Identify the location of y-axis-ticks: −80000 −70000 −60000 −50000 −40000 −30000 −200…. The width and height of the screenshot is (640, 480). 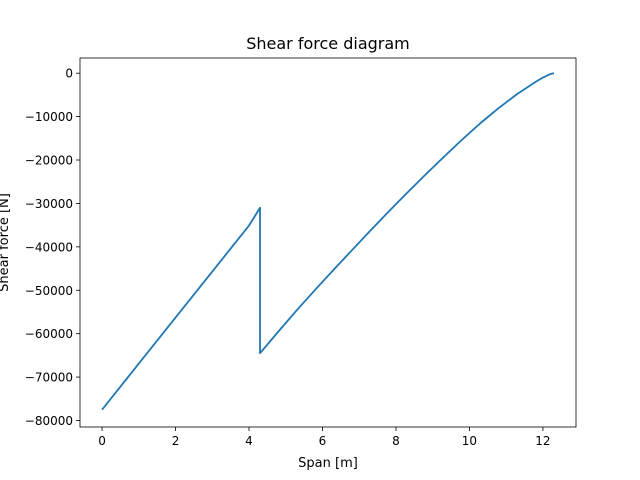
(52, 247).